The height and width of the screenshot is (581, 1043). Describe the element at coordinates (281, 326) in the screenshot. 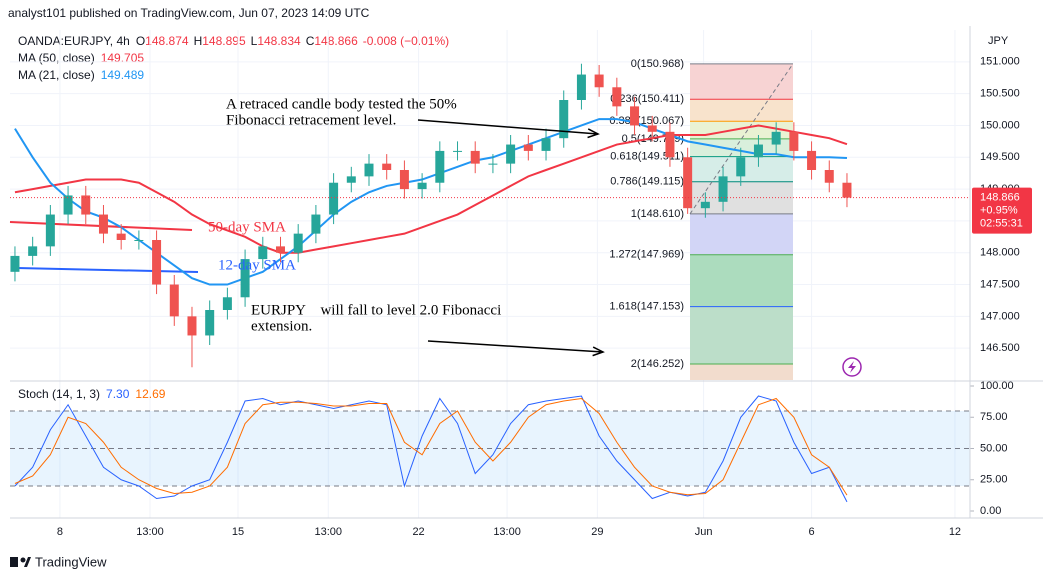

I see `annotation: extension.` at that location.